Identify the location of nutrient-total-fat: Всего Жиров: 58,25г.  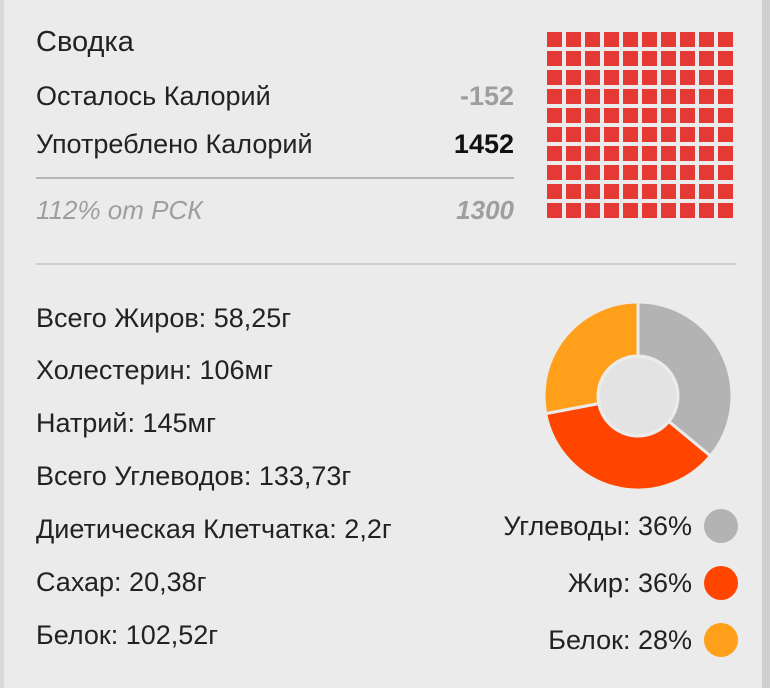
(164, 318).